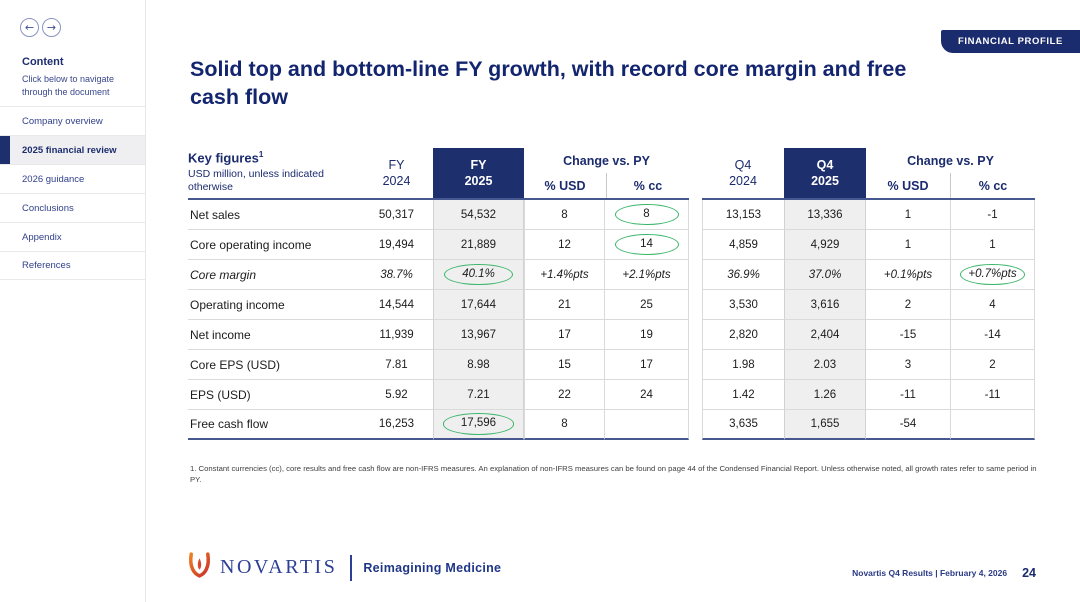  What do you see at coordinates (72, 120) in the screenshot?
I see `sidebar-item-company-overview: Company overview` at bounding box center [72, 120].